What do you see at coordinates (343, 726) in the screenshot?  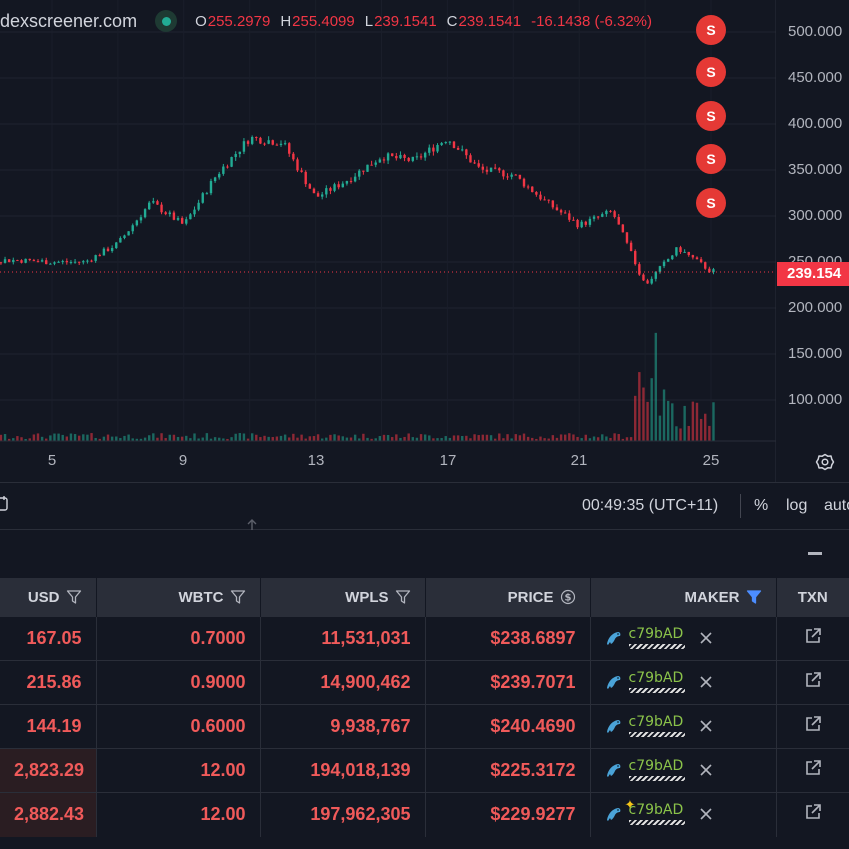 I see `wpls-cell: 9,938,767` at bounding box center [343, 726].